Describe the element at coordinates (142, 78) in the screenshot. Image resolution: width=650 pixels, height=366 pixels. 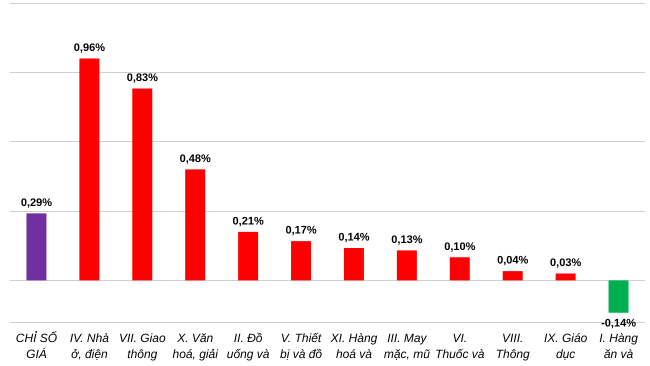
I see `data-label: 0,83%` at that location.